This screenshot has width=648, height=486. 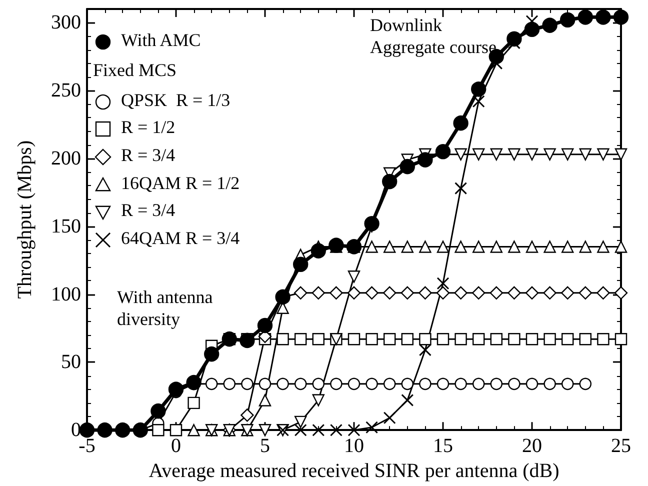 I want to click on y-tick-label: 150, so click(x=66, y=226).